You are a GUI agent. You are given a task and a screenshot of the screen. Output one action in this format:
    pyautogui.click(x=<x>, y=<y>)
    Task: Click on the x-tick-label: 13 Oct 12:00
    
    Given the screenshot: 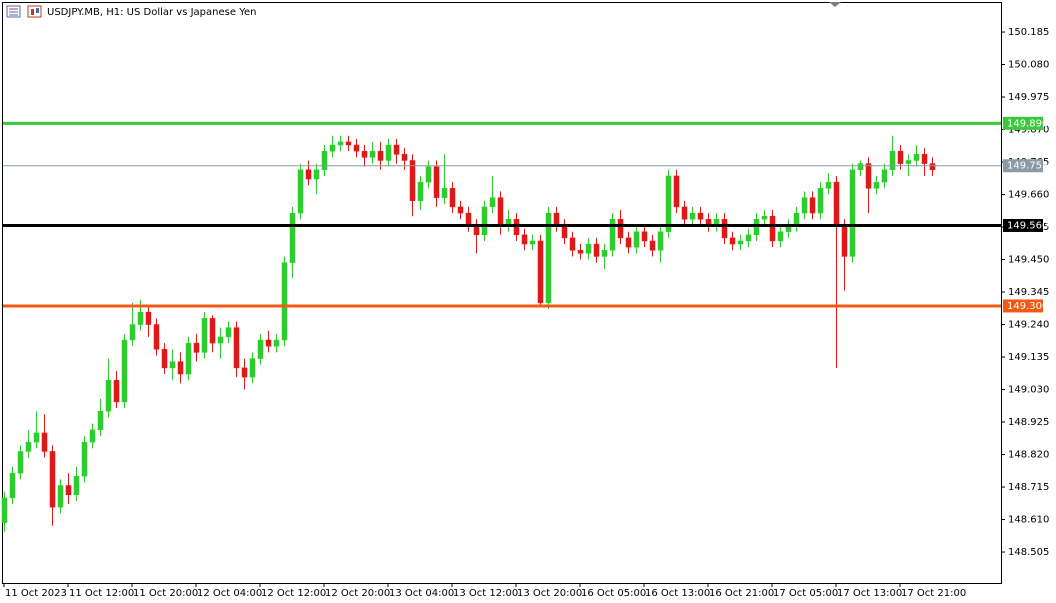 What is the action you would take?
    pyautogui.click(x=485, y=593)
    